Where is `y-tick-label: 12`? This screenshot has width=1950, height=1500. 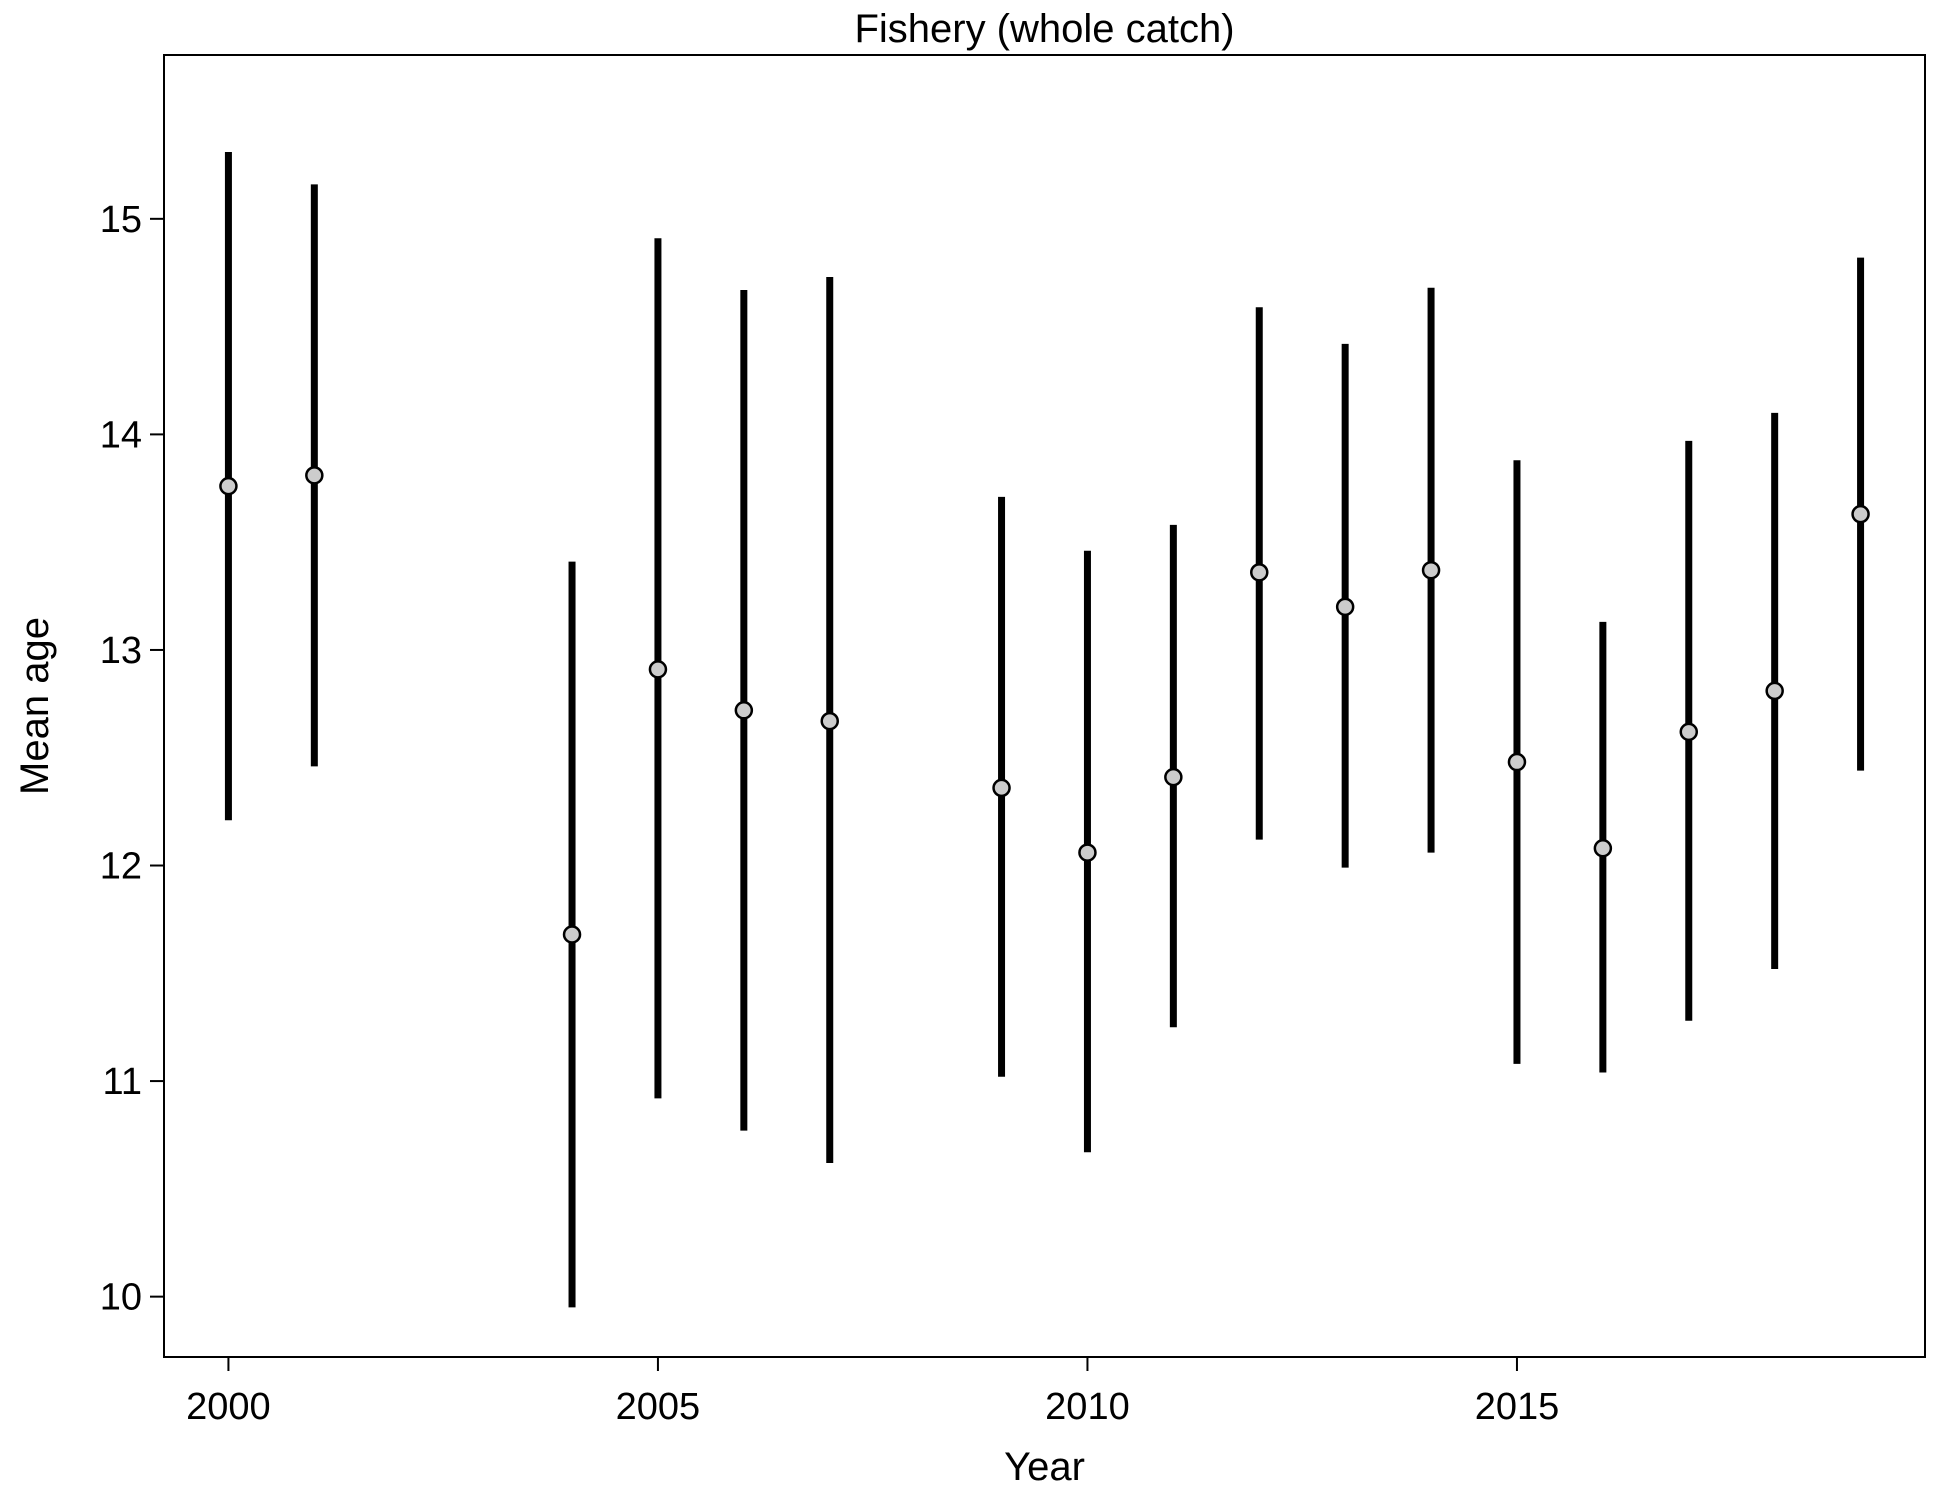
y-tick-label: 12 is located at coordinates (121, 867).